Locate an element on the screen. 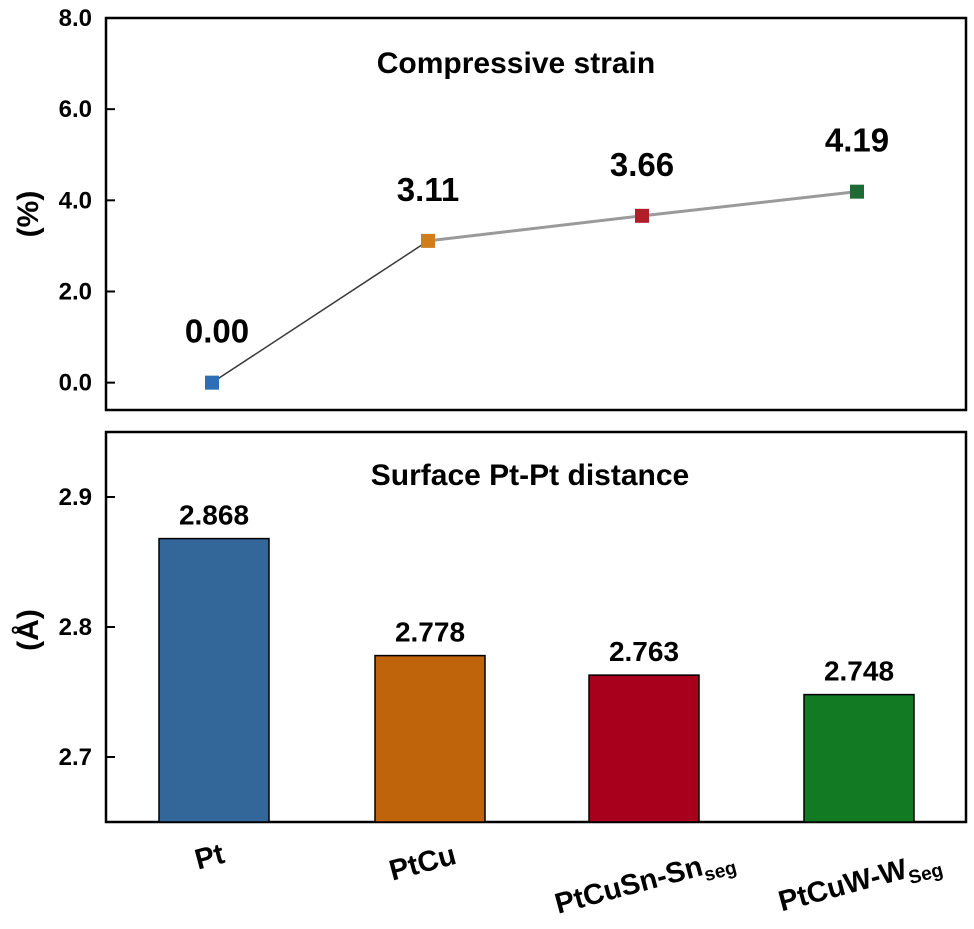  distance-y-axis: 2.7 2.8 2.9 is located at coordinates (87, 627).